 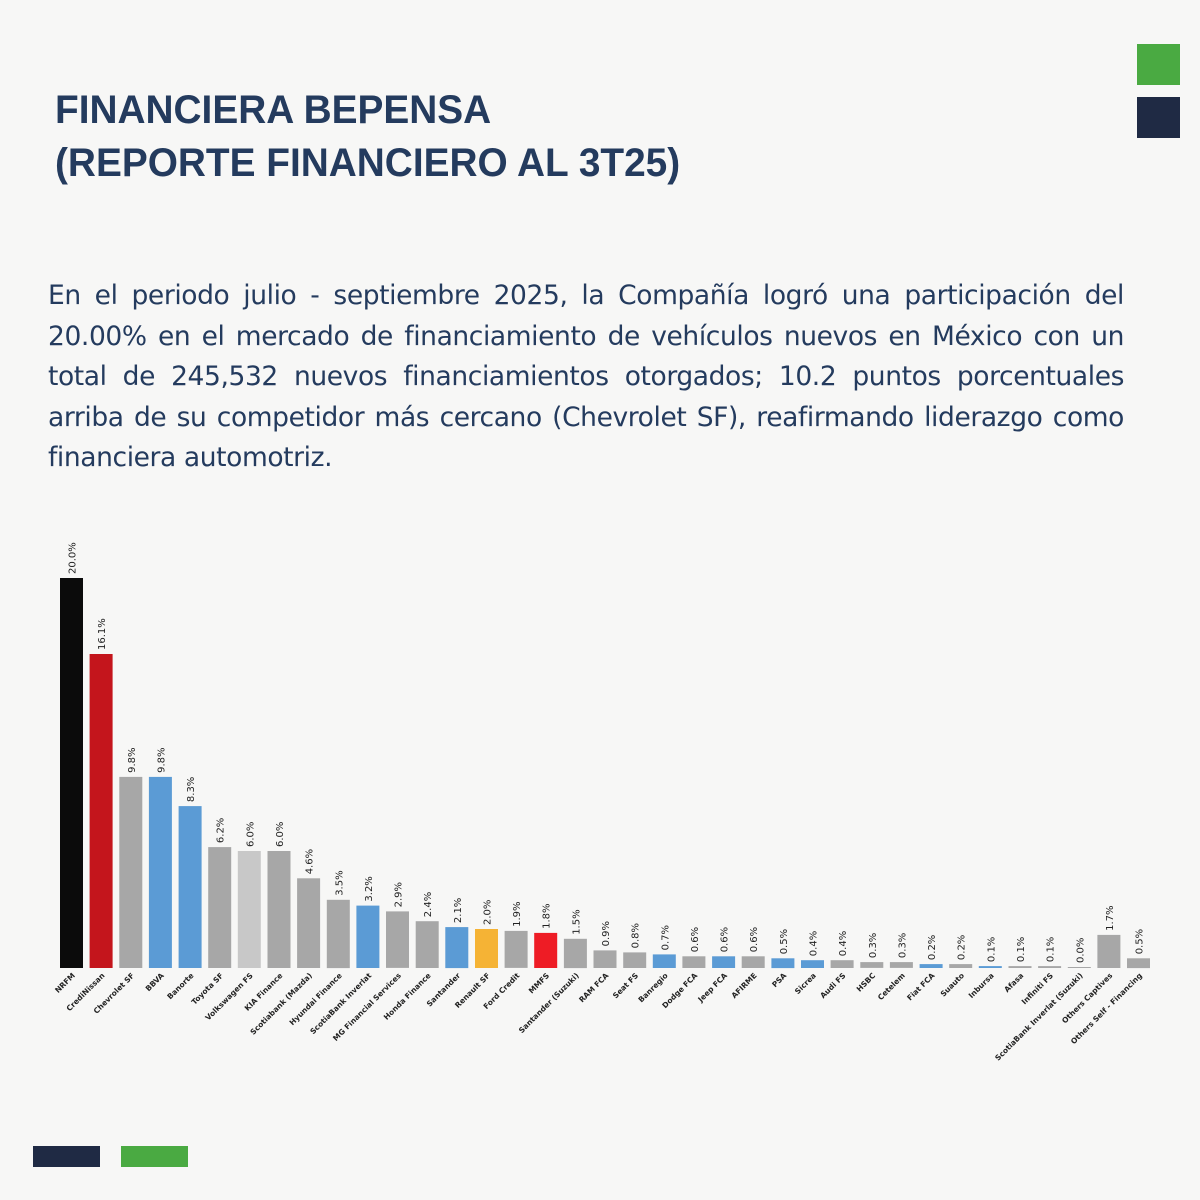 What do you see at coordinates (339, 882) in the screenshot?
I see `value-label-hyundai-finance: 3.5%` at bounding box center [339, 882].